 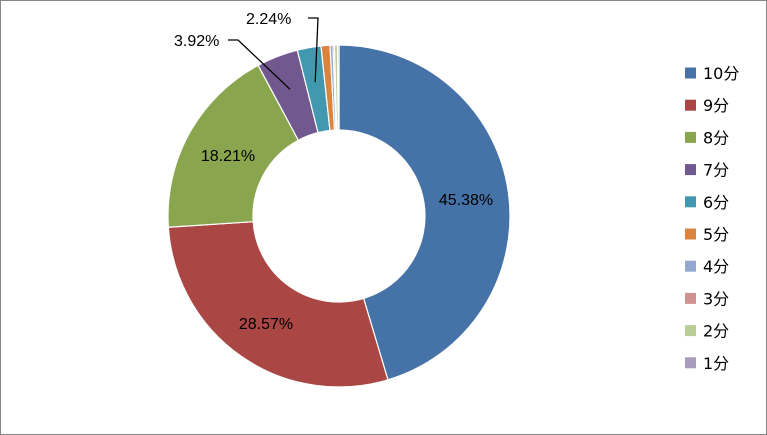 What do you see at coordinates (278, 304) in the screenshot?
I see `slice-9-points` at bounding box center [278, 304].